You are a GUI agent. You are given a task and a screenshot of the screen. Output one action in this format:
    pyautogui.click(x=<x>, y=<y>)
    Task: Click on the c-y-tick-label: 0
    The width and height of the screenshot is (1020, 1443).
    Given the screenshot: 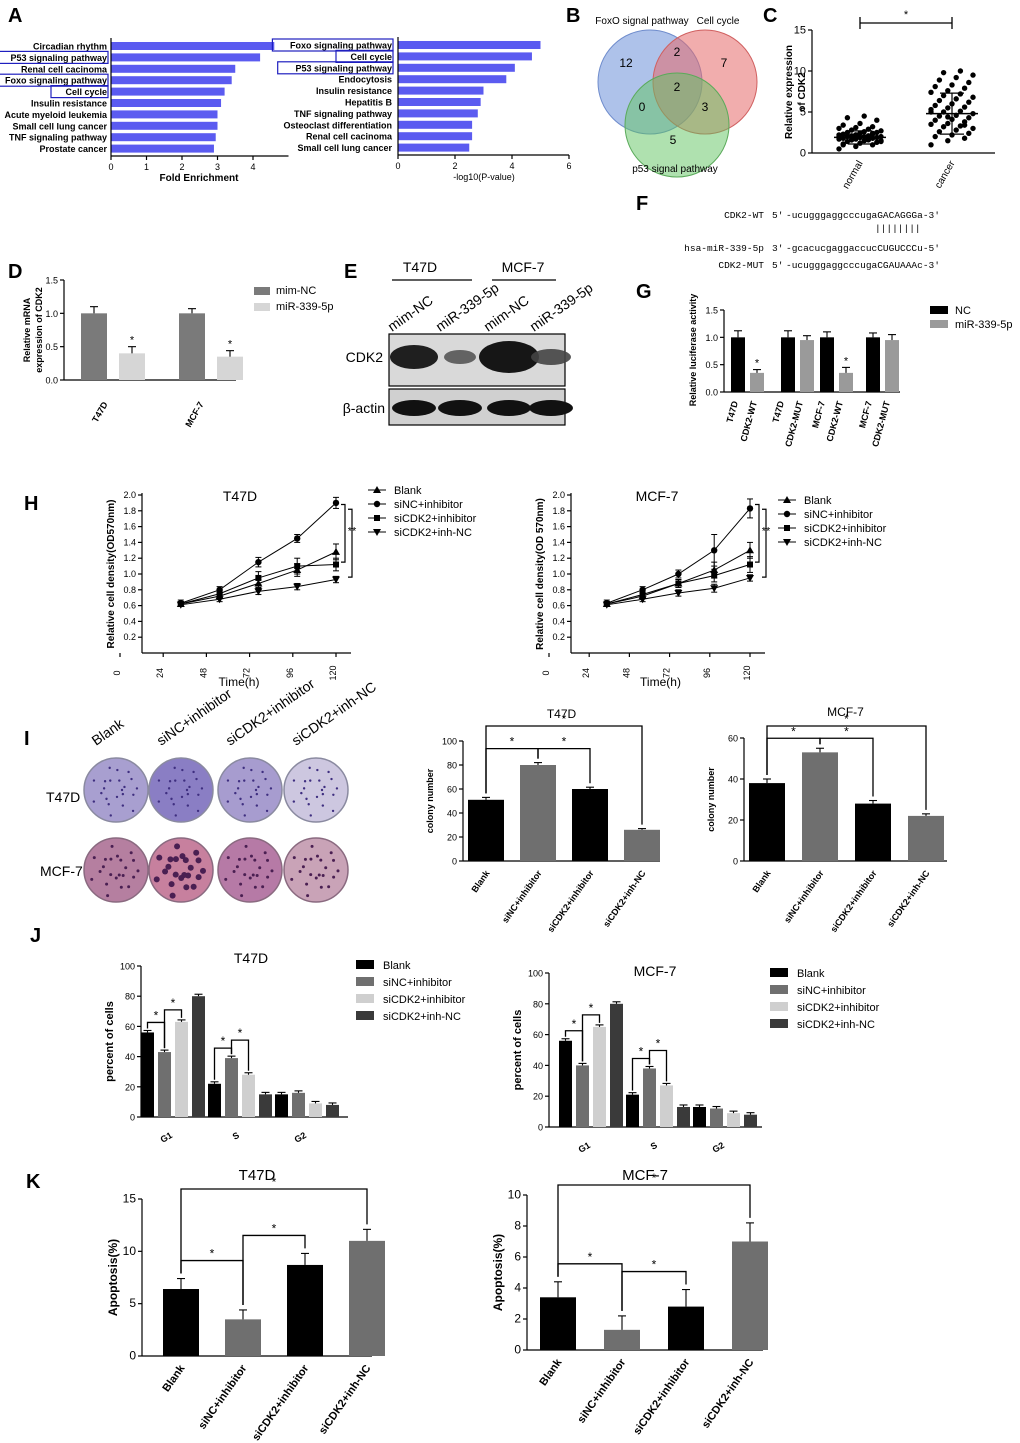 What is the action you would take?
    pyautogui.click(x=803, y=154)
    